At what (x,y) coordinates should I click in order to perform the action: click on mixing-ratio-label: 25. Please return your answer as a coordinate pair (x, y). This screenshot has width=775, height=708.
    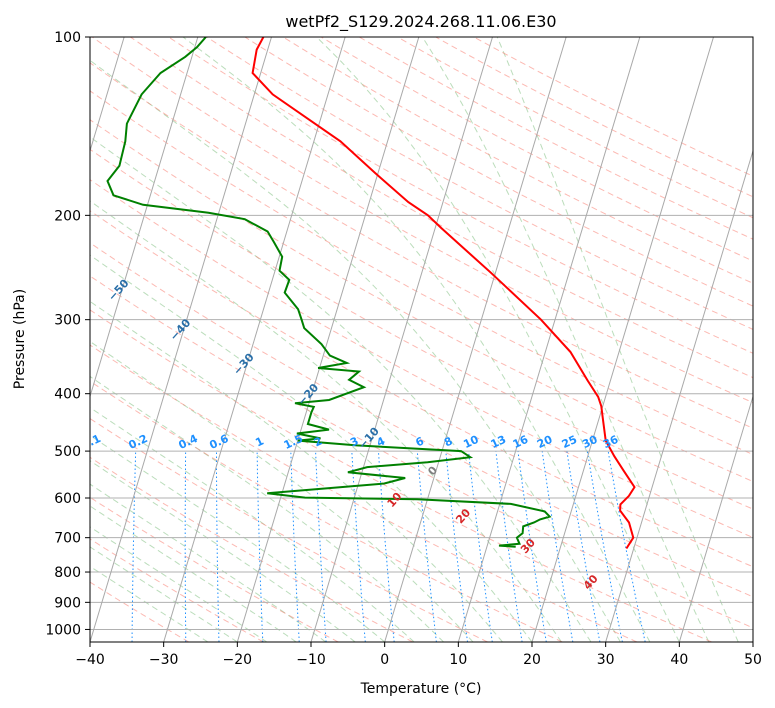
    Looking at the image, I should click on (569, 442).